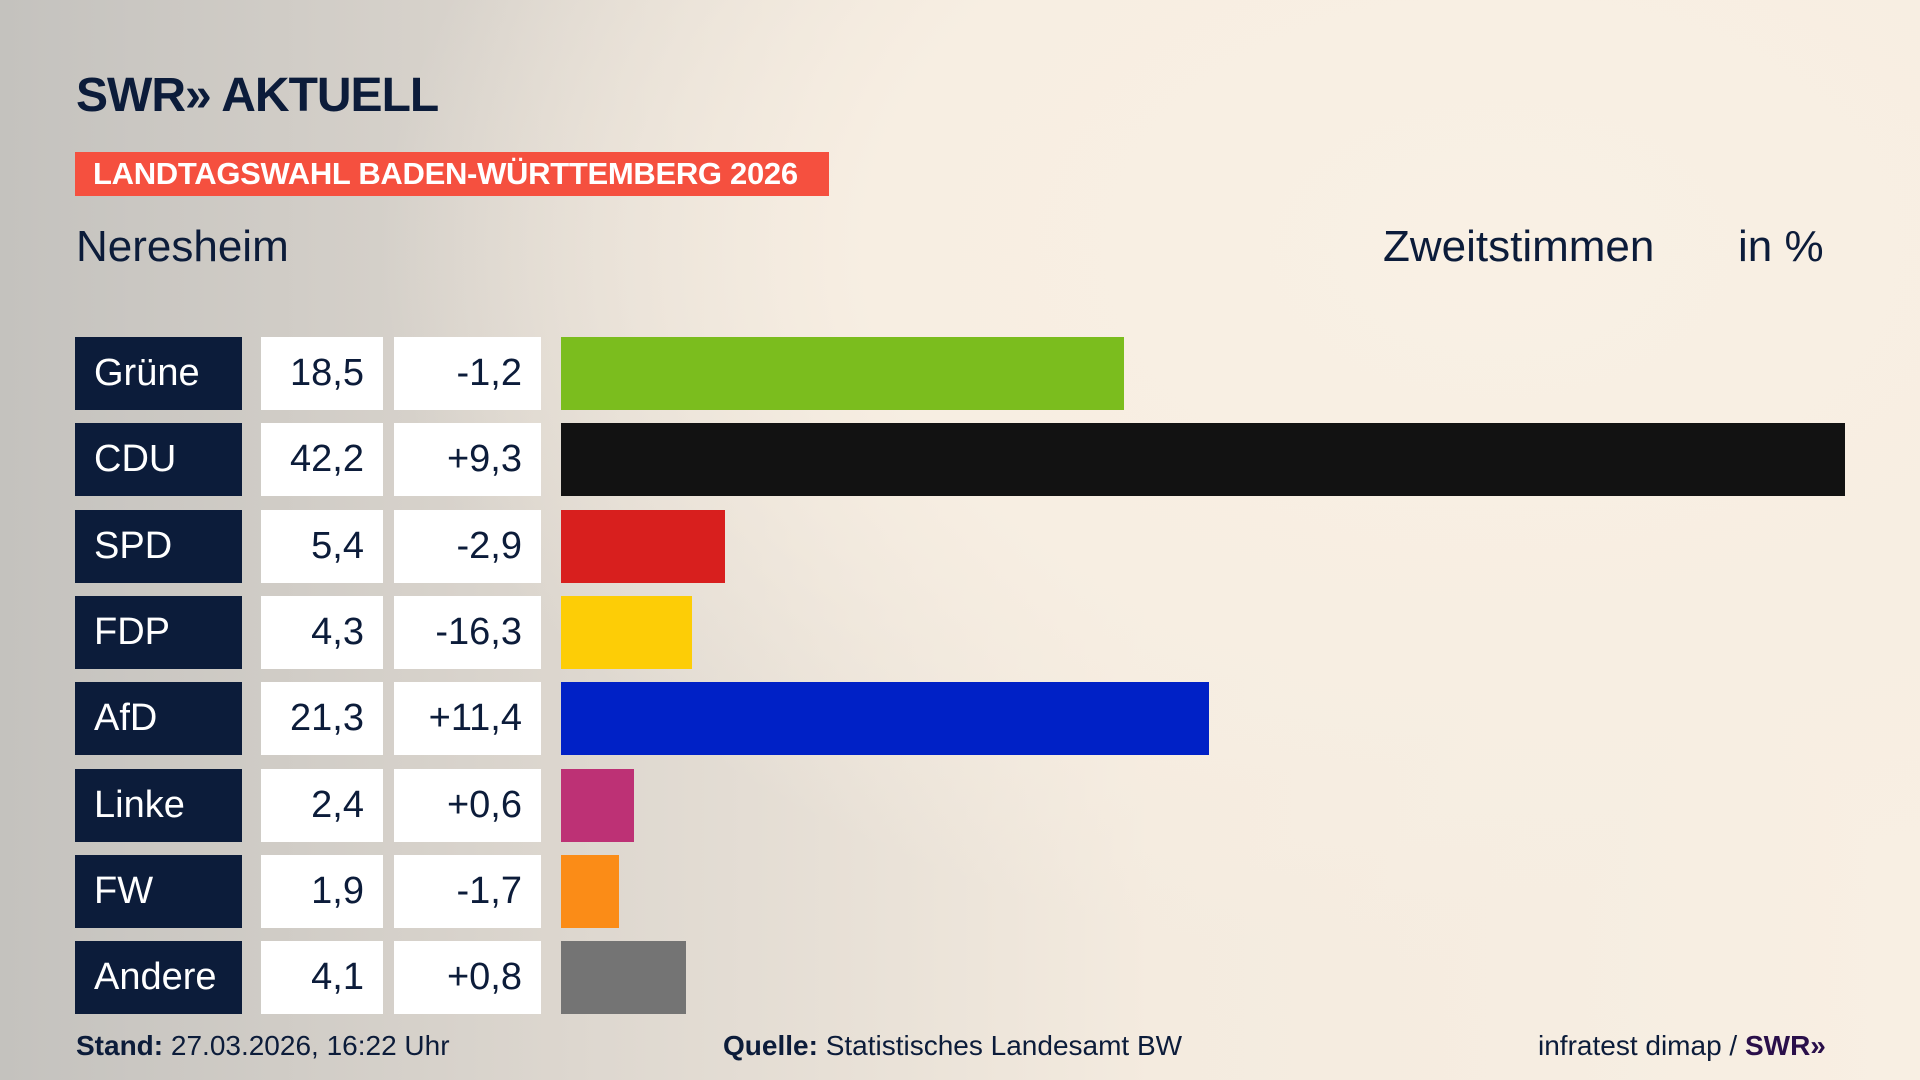 The height and width of the screenshot is (1080, 1920). I want to click on election-banner: LANDTAGSWAHL BADEN-WÜRTTEMBERG 2026, so click(452, 174).